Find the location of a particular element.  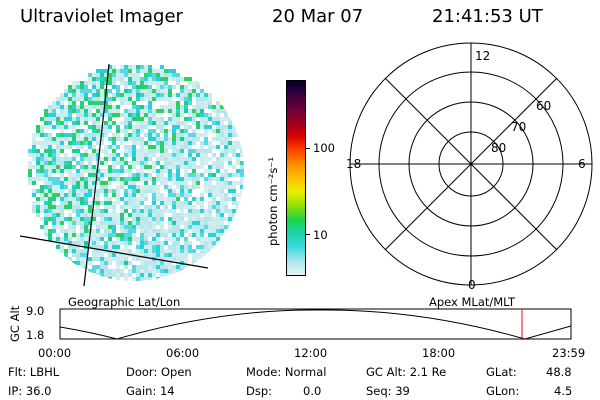

dsp-label: Dsp: is located at coordinates (259, 391).